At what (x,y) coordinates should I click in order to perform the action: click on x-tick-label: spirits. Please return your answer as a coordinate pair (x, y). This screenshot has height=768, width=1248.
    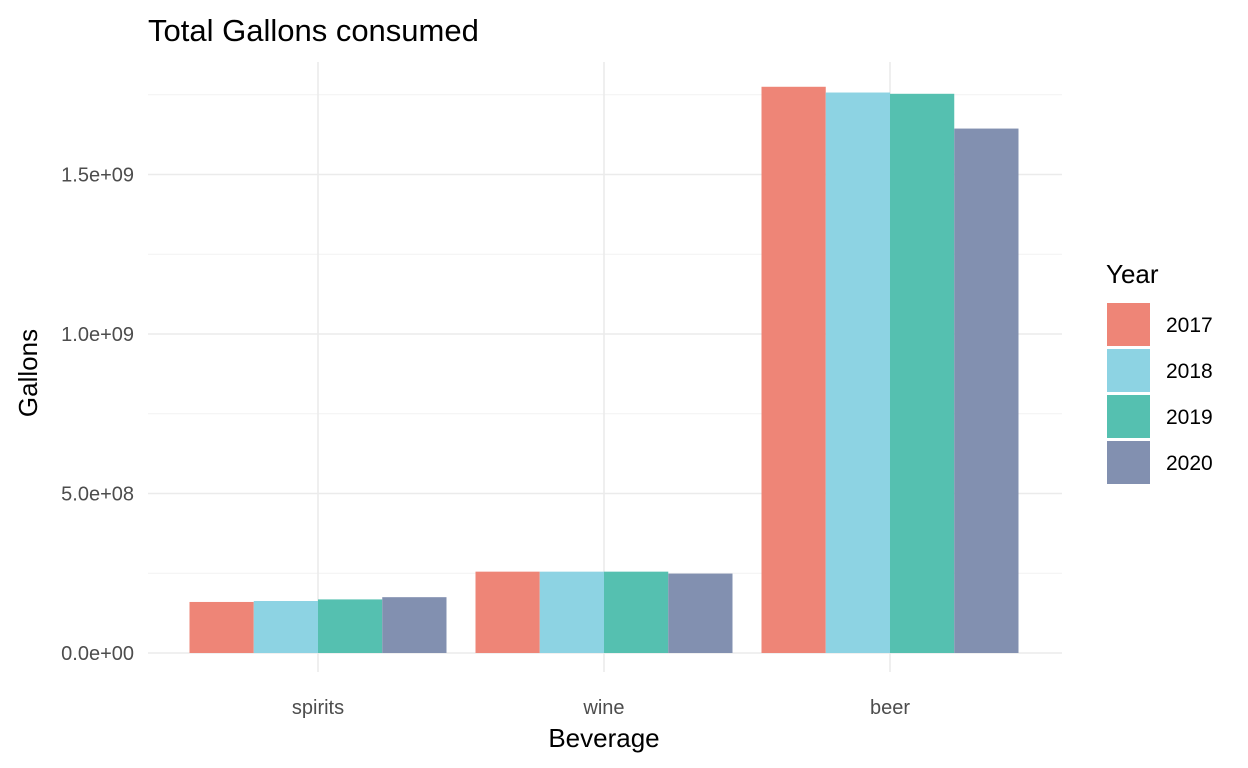
    Looking at the image, I should click on (318, 708).